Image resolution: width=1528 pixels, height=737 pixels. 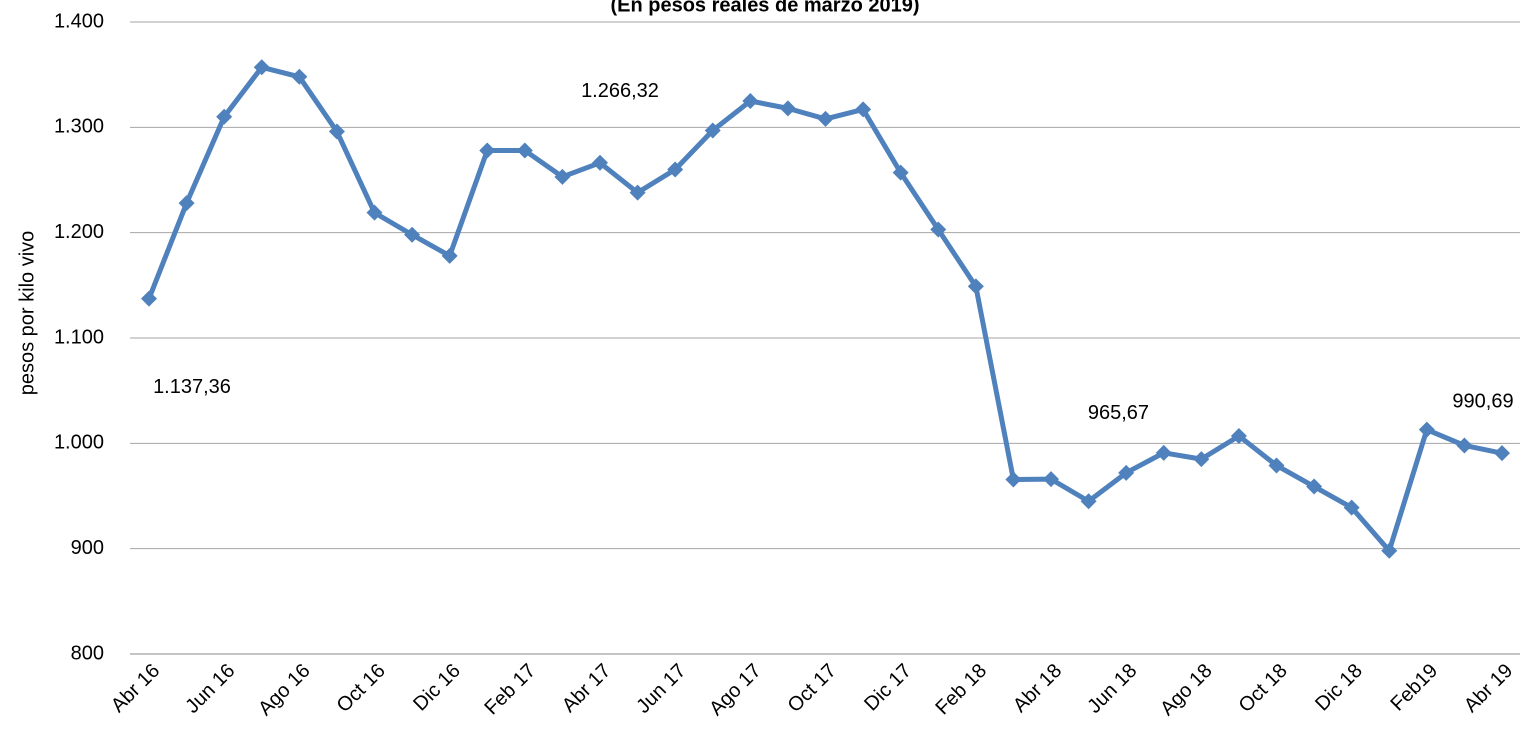 What do you see at coordinates (1186, 690) in the screenshot?
I see `x-tick-label: Ago 18` at bounding box center [1186, 690].